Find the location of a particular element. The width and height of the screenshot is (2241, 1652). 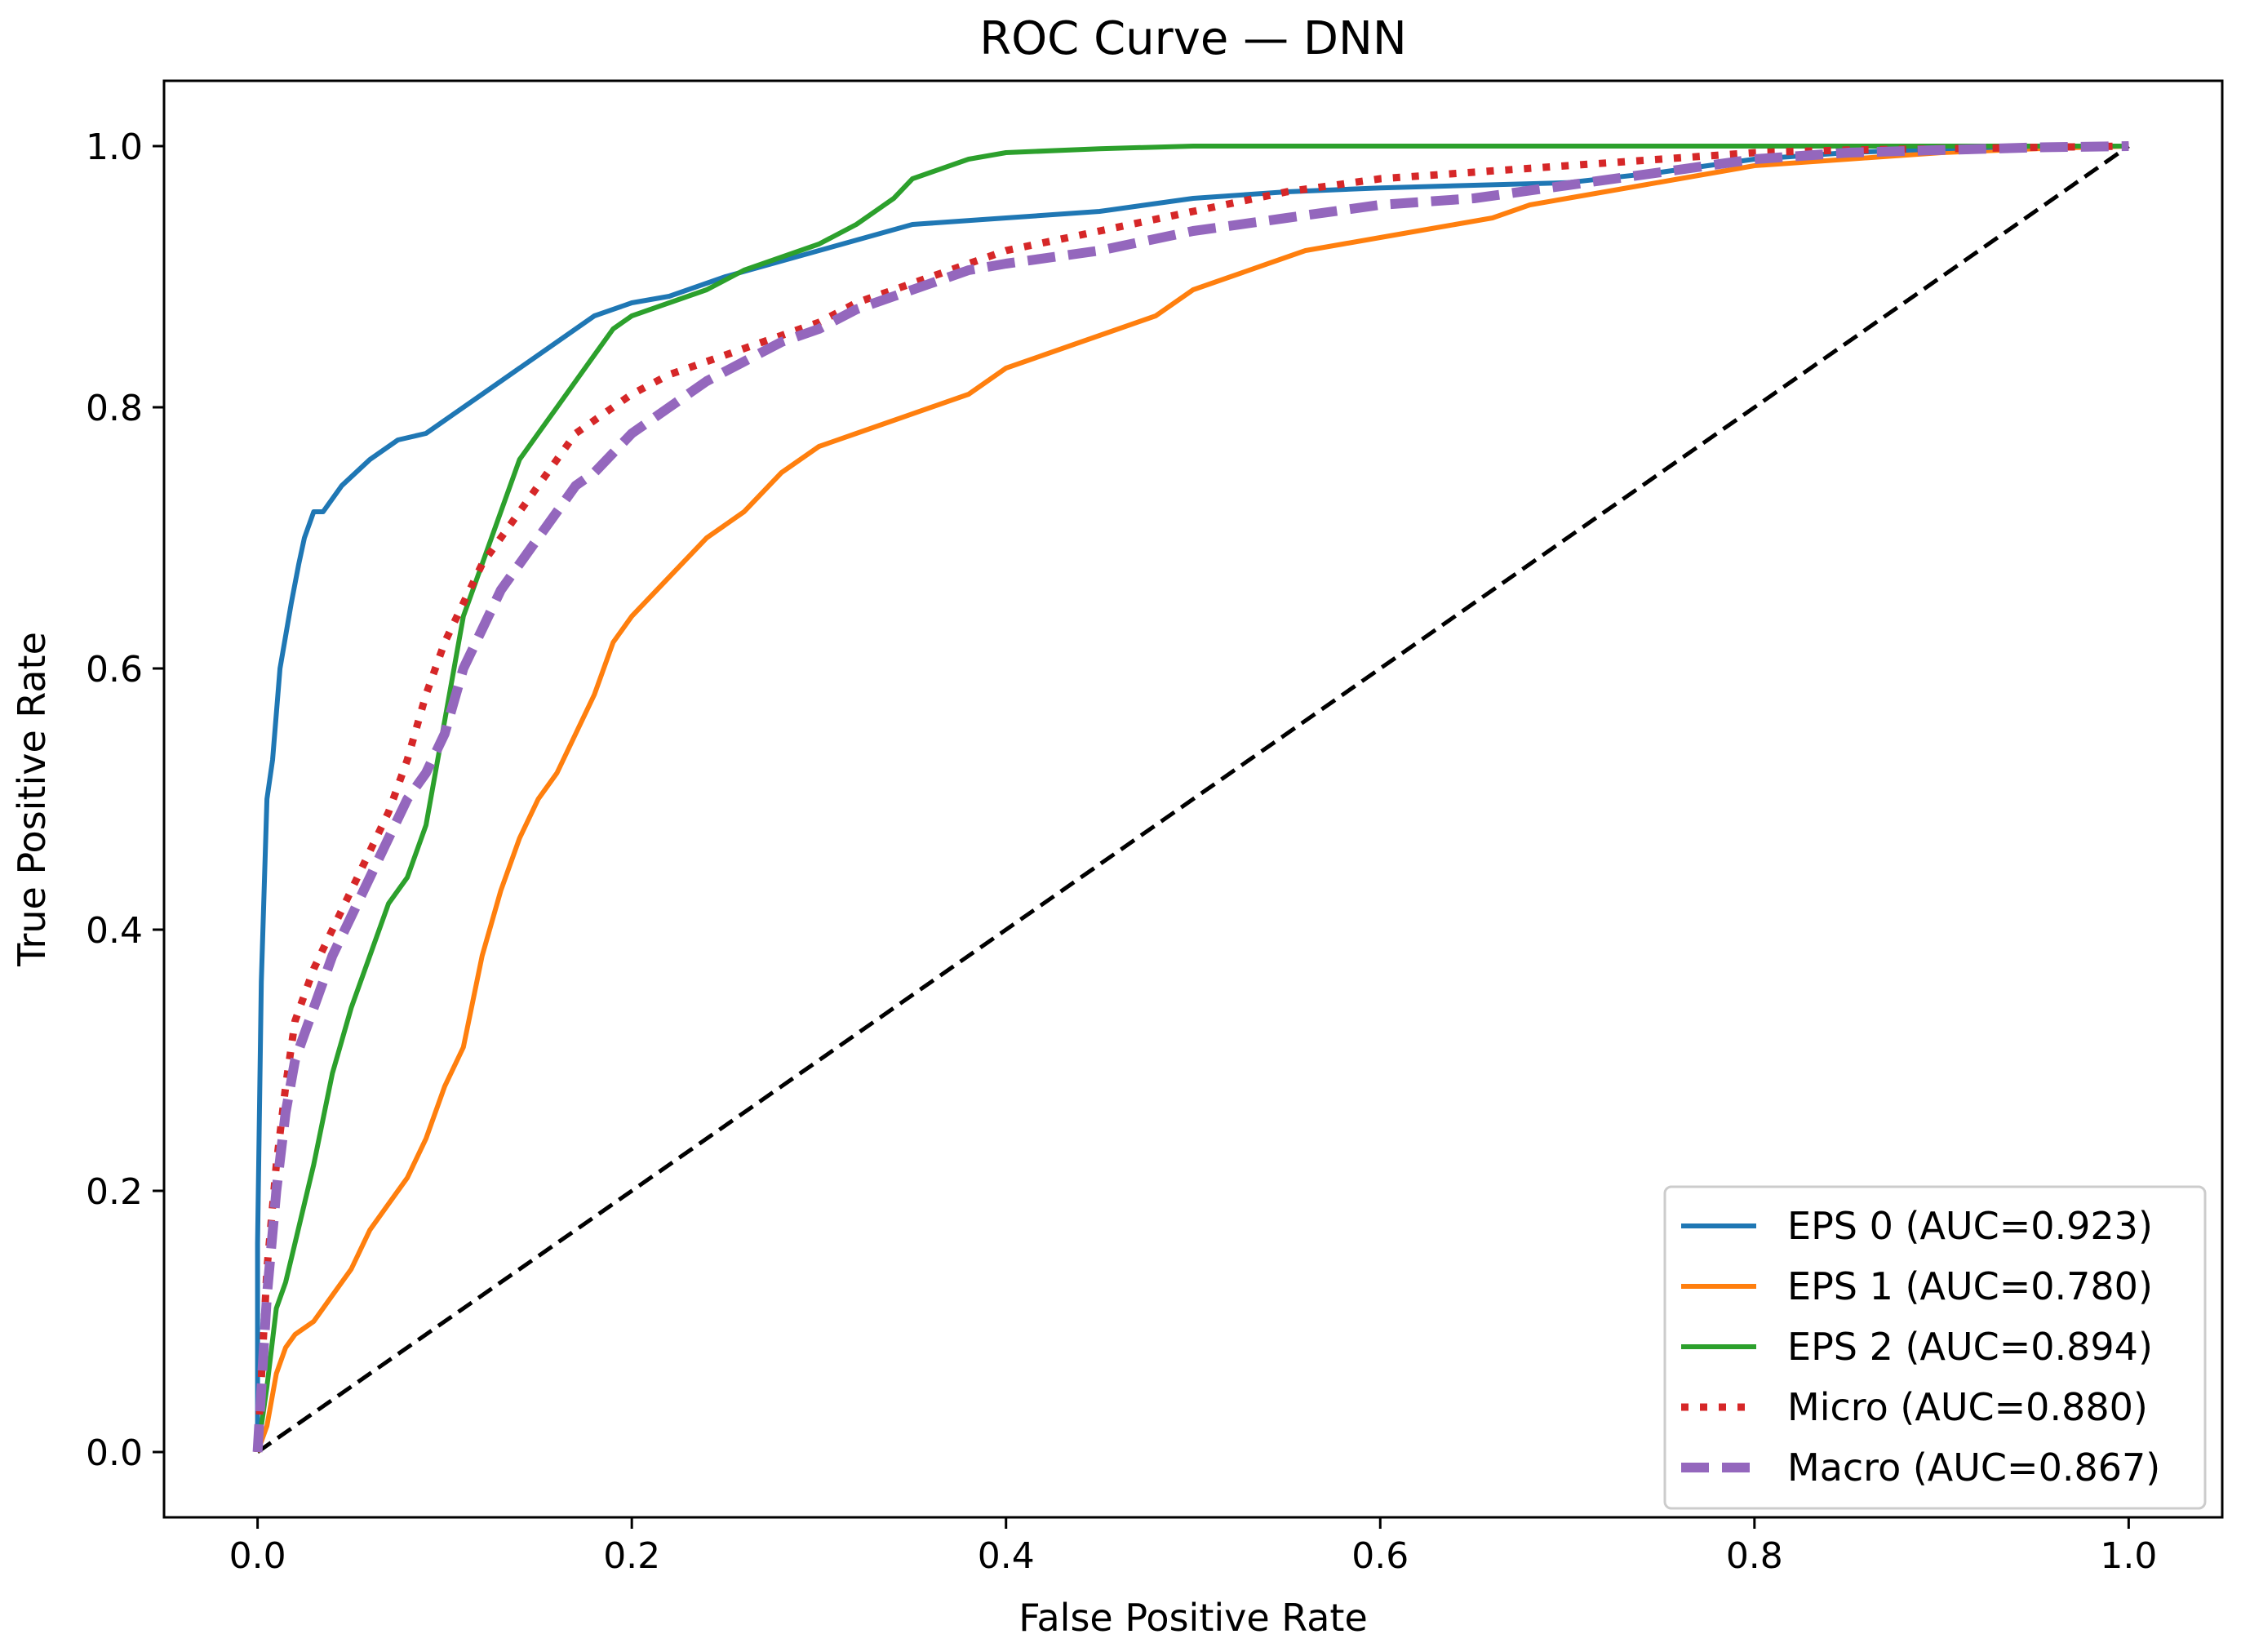

legend-box is located at coordinates (1935, 1347).